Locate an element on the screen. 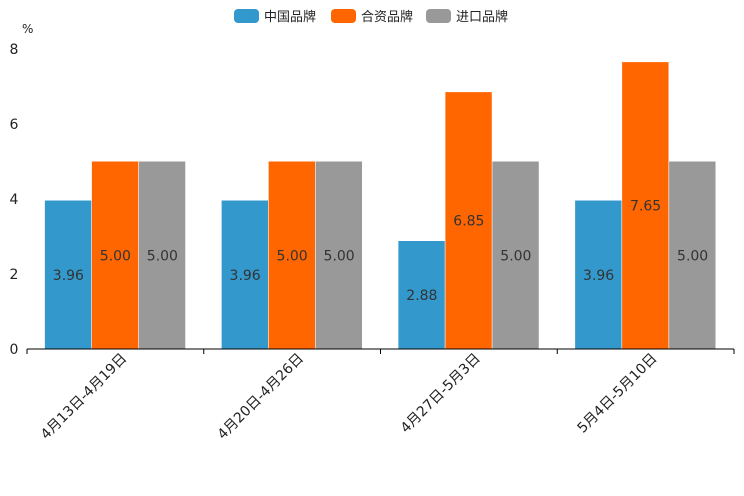 This screenshot has width=744, height=496. bar-value-label: 6.85 is located at coordinates (468, 222).